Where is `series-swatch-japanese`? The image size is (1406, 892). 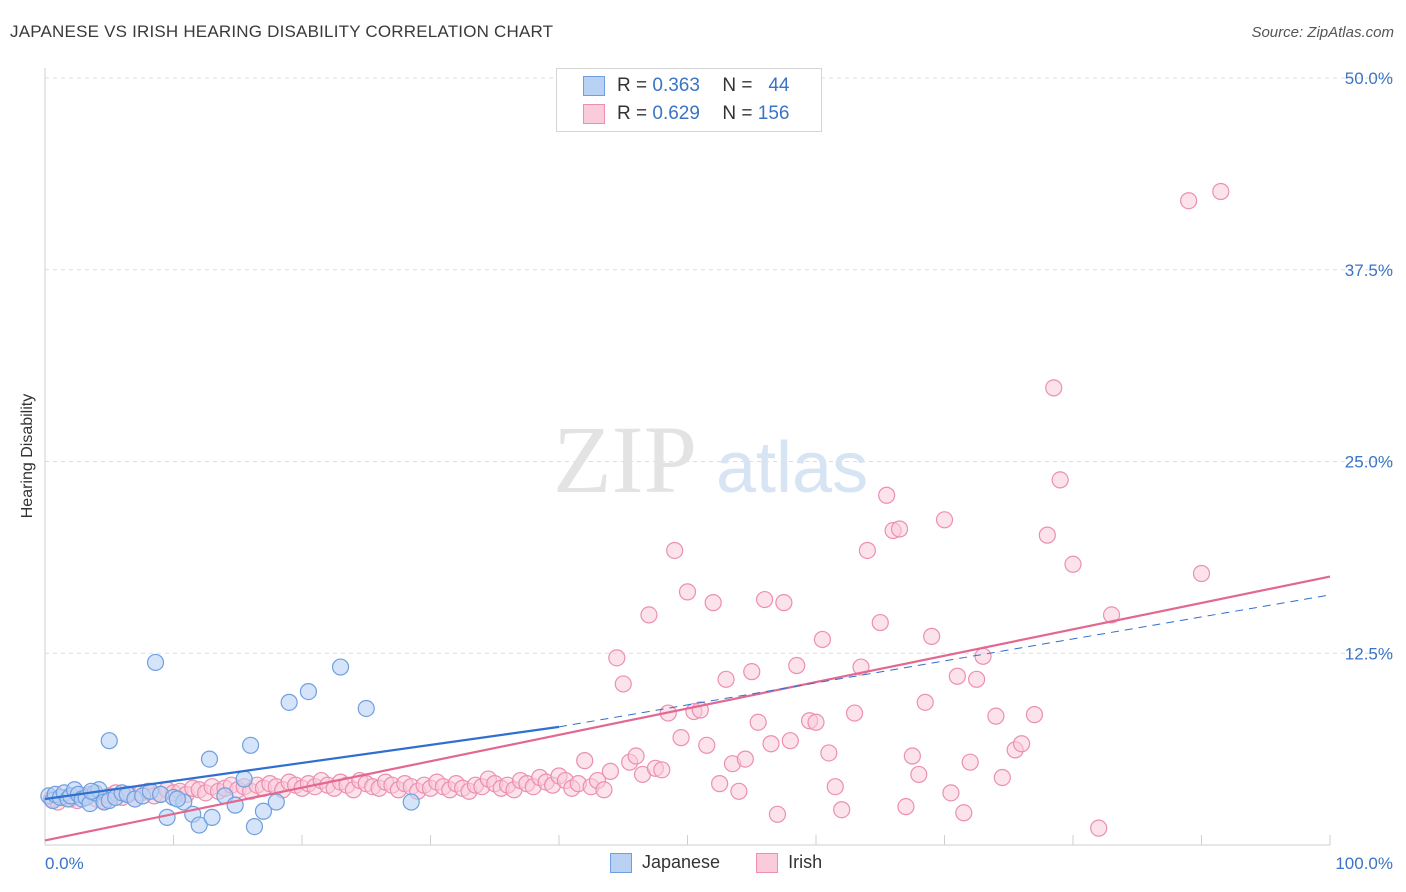 series-swatch-japanese is located at coordinates (621, 862).